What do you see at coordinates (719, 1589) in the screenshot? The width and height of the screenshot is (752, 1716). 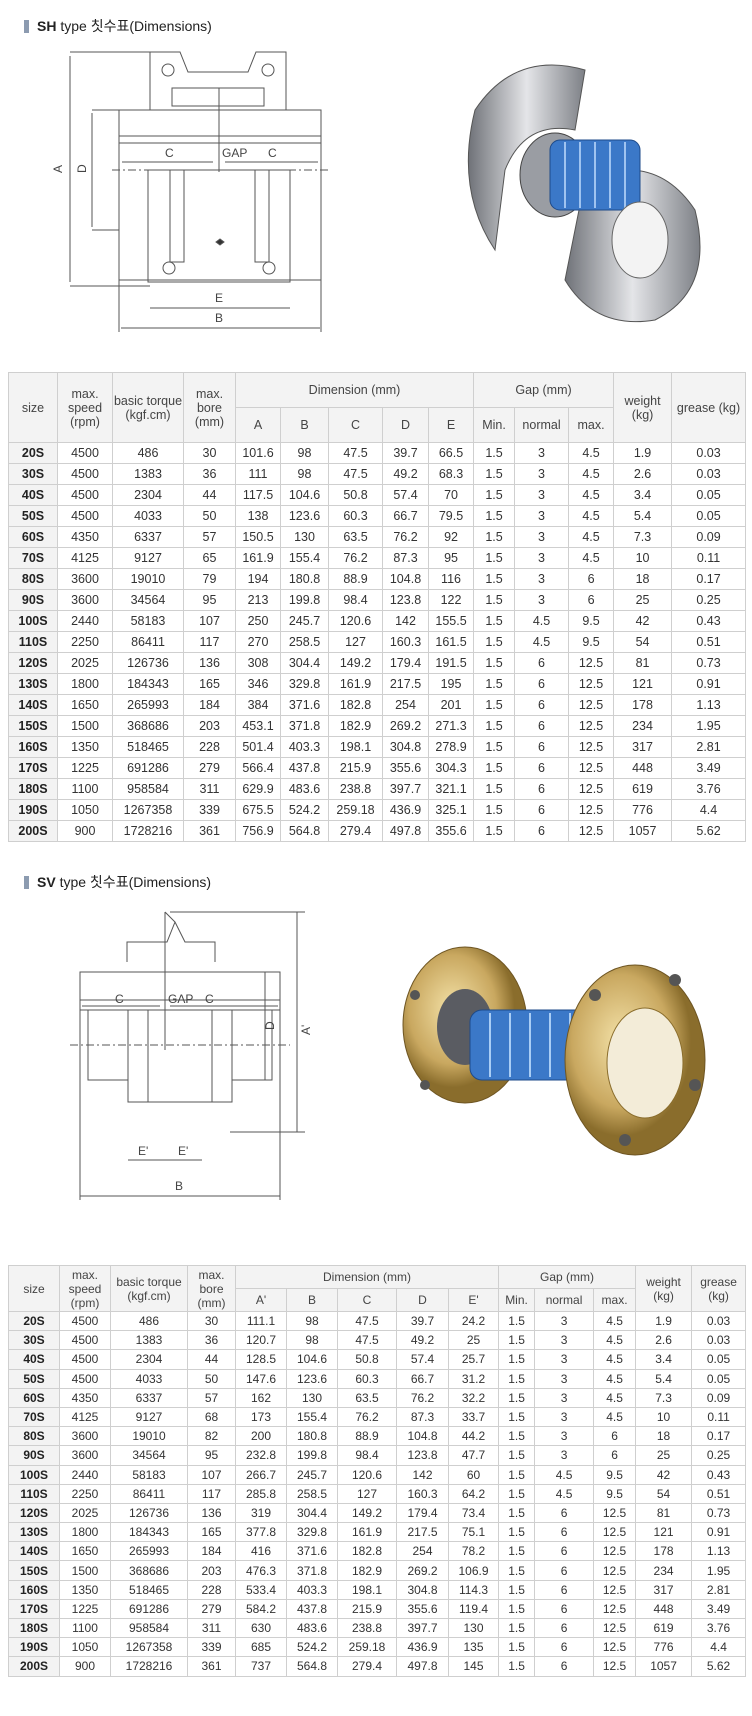 I see `cell-grease: 2.81` at bounding box center [719, 1589].